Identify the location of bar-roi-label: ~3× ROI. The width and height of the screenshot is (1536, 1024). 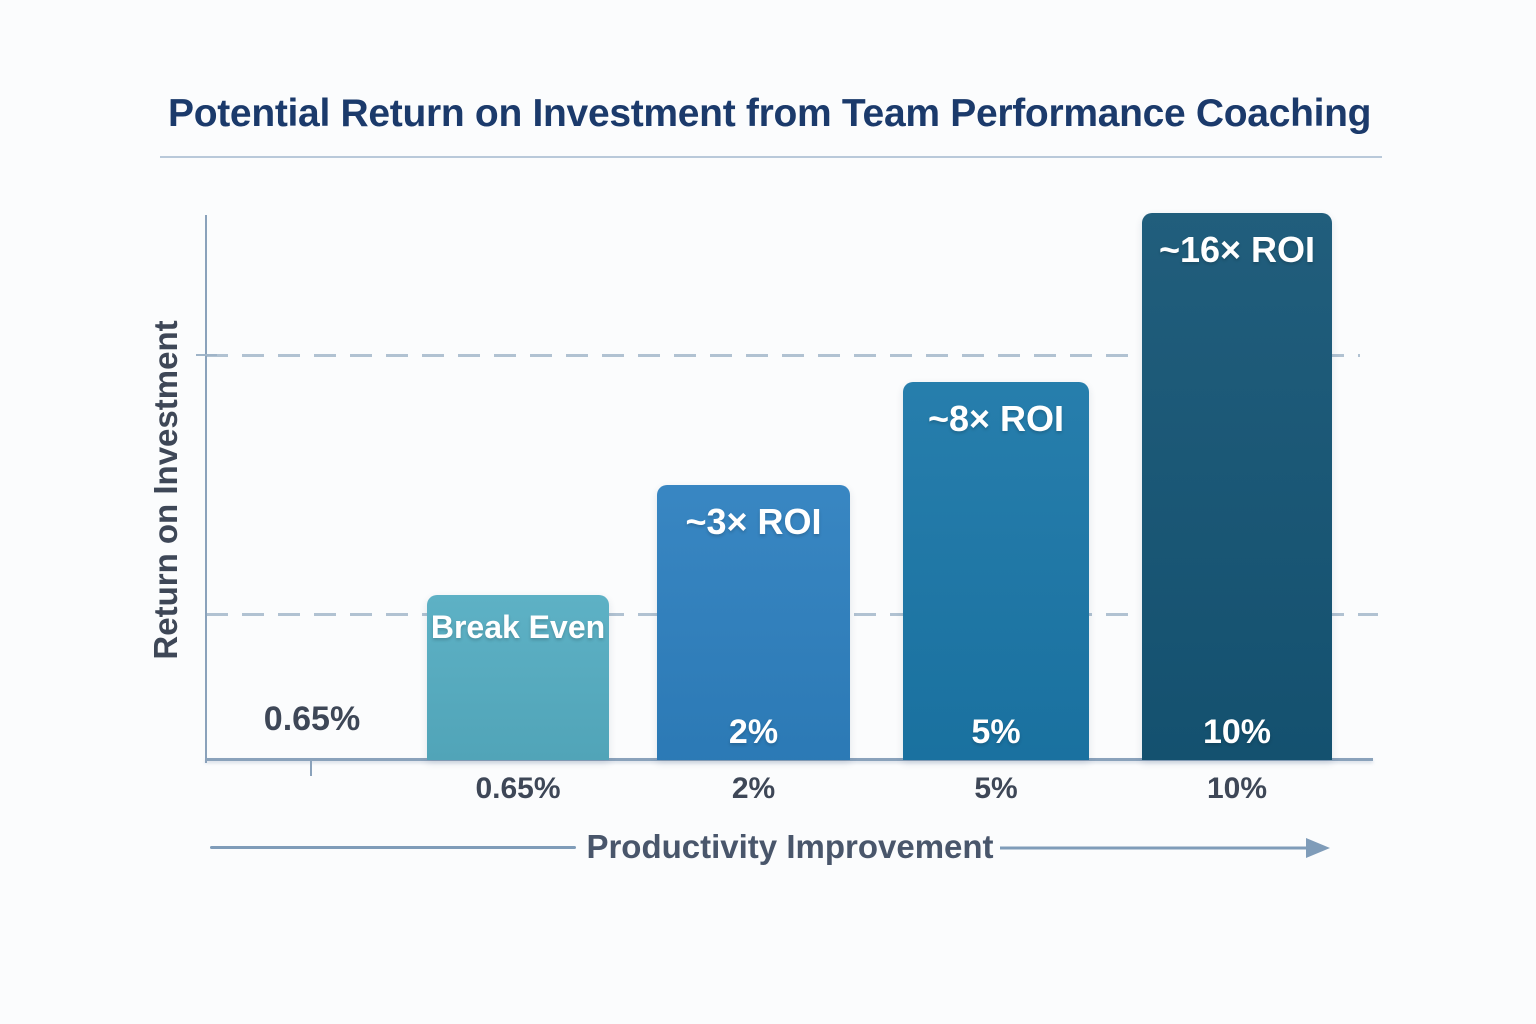
(753, 521).